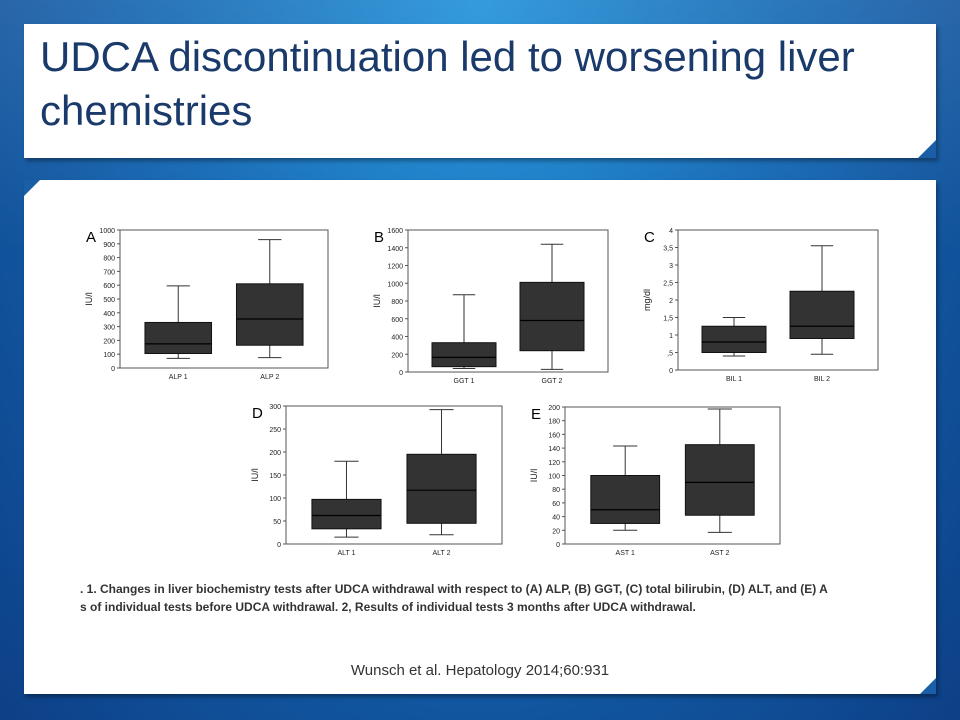  What do you see at coordinates (822, 379) in the screenshot?
I see `x-tick-label: BIL 2` at bounding box center [822, 379].